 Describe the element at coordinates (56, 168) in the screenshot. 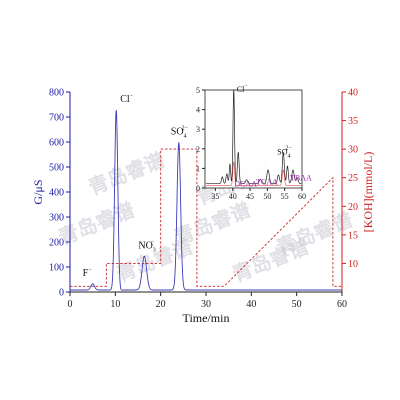

I see `left-tick-label: 500` at that location.